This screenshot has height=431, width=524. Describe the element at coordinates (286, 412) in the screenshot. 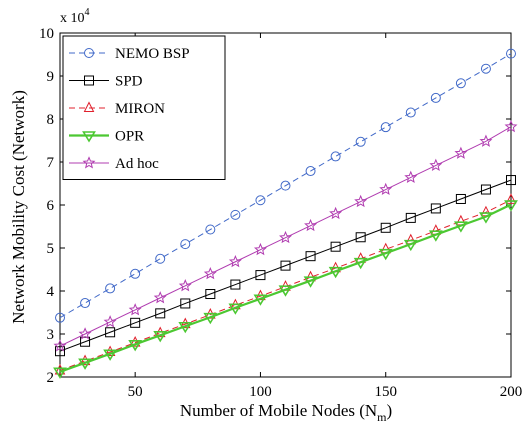

I see `x-axis-title: Number of Mobile Nodes (Nm)` at that location.